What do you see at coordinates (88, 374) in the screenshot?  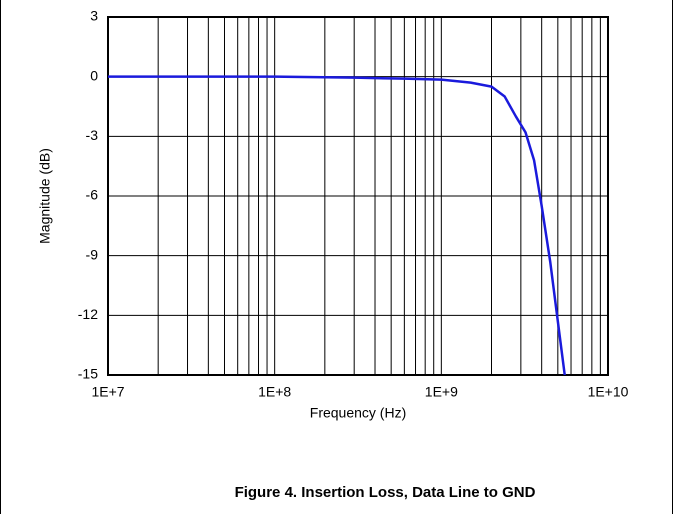 I see `y-tick-label: -15` at bounding box center [88, 374].